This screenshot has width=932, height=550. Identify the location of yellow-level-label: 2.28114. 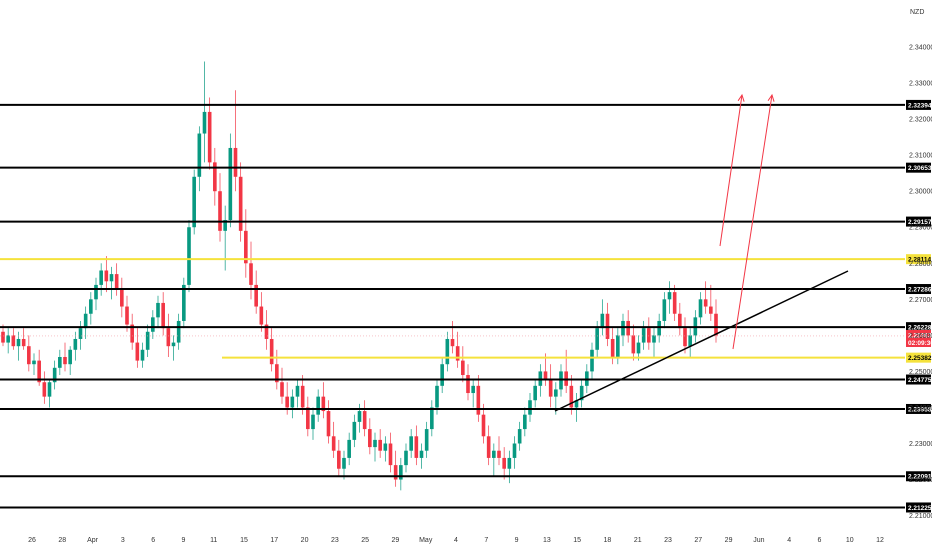
(920, 260).